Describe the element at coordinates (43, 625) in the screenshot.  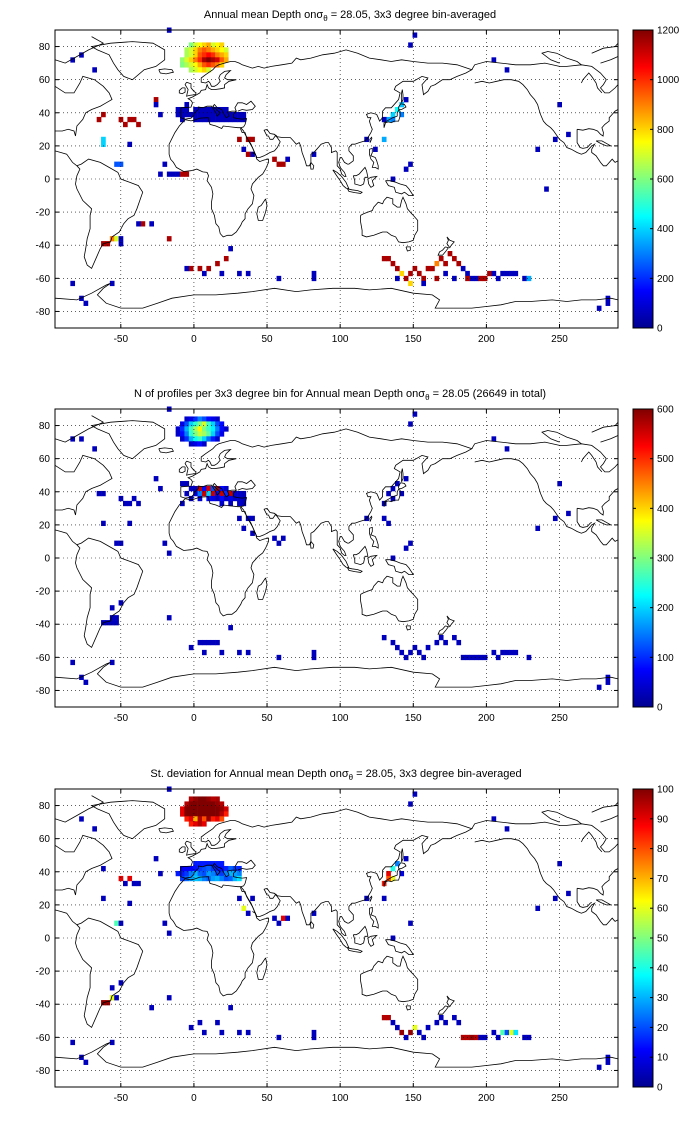
I see `y-tick-label: -40` at that location.